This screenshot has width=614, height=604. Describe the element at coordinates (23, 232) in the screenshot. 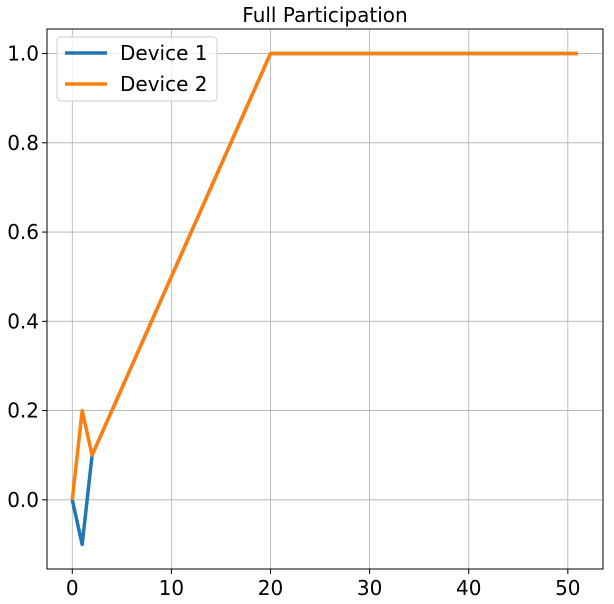

I see `y-tick-label: 0.6` at that location.